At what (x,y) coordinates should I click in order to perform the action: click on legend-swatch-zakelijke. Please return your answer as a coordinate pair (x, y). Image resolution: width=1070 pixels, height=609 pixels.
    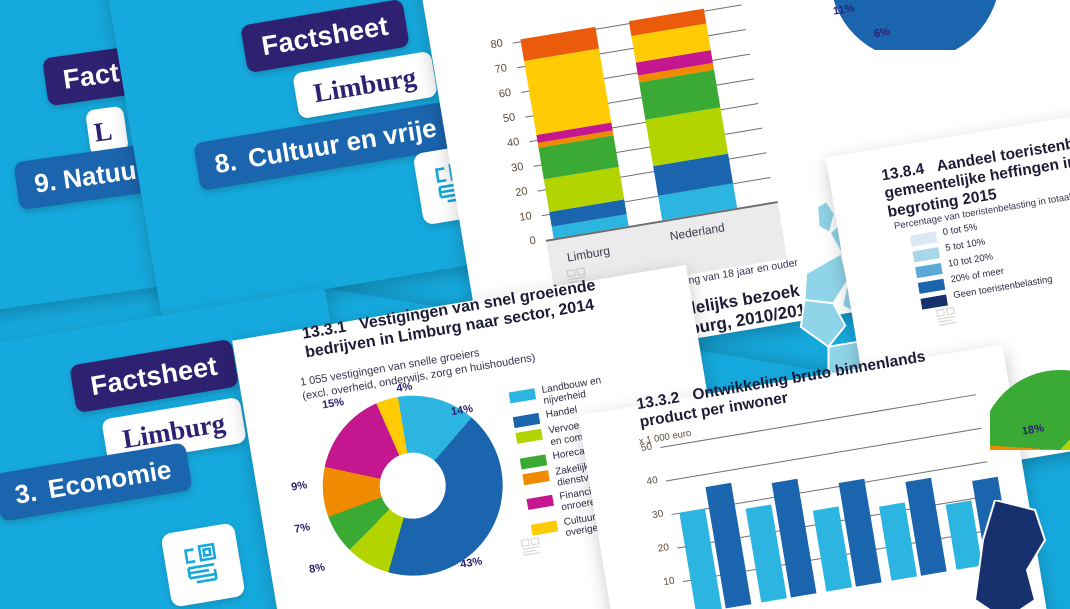
    Looking at the image, I should click on (536, 477).